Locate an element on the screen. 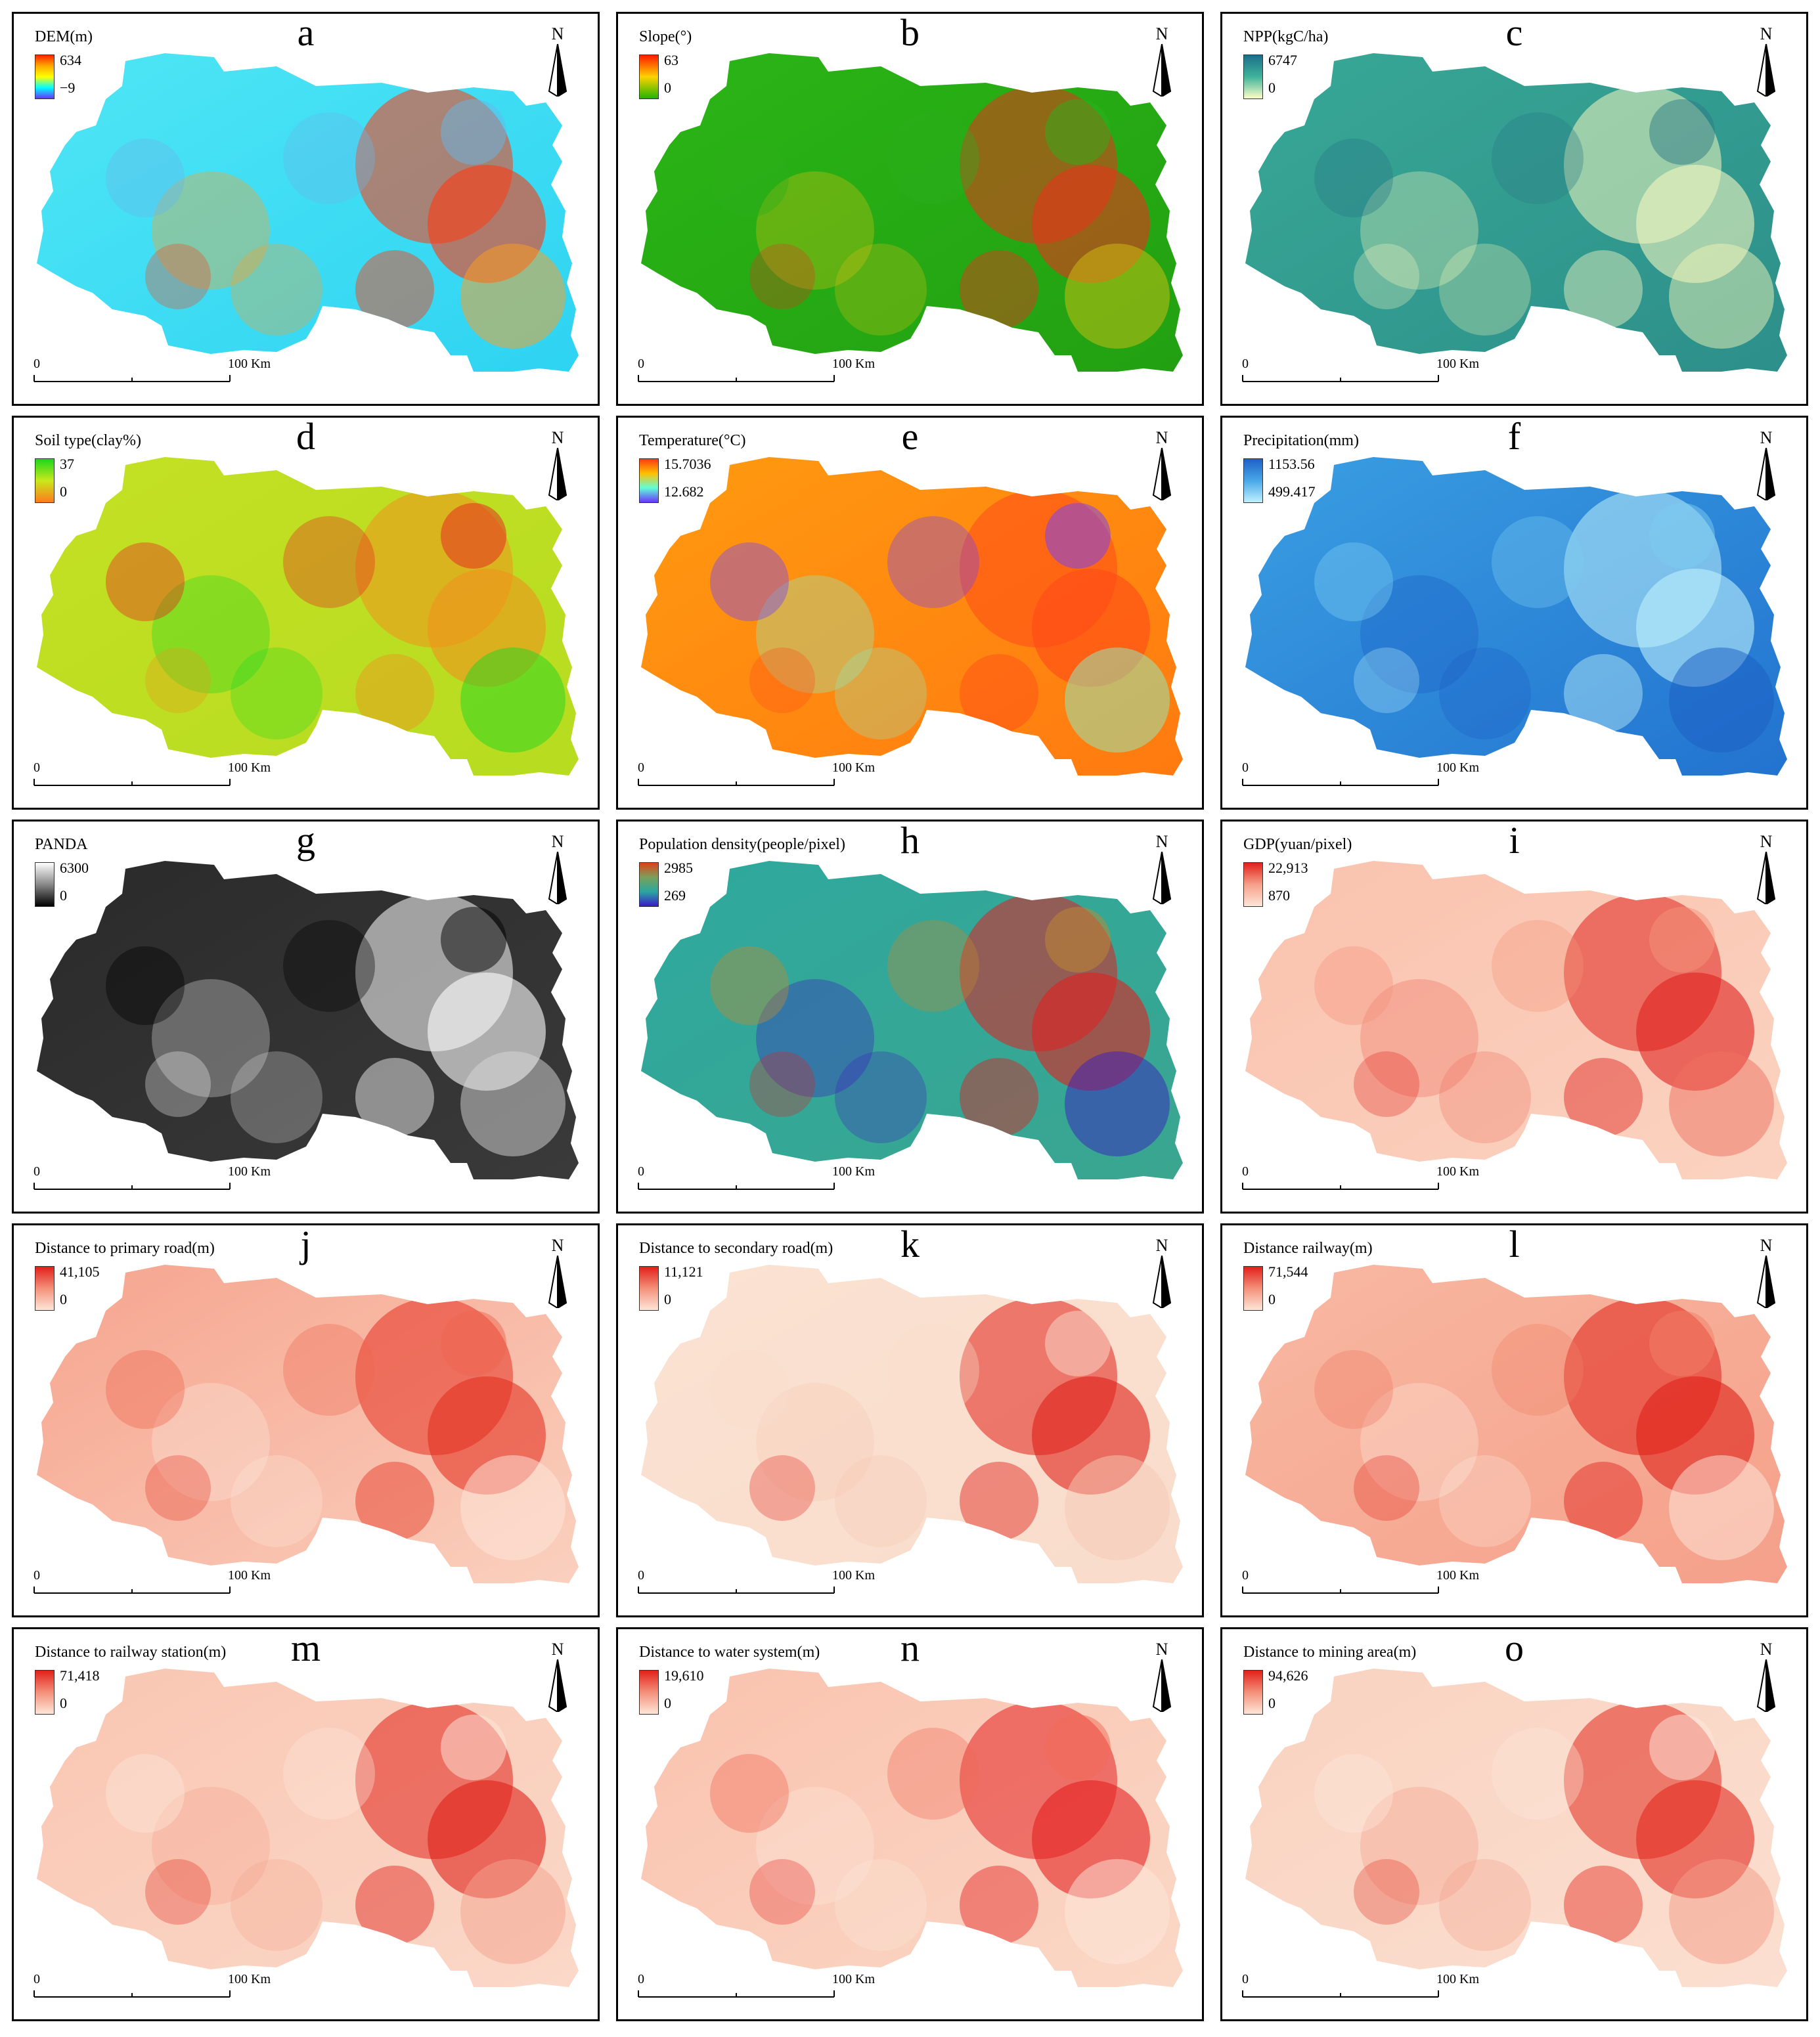 The height and width of the screenshot is (2037, 1820). legend-title: Distance to mining area(m) is located at coordinates (1330, 1652).